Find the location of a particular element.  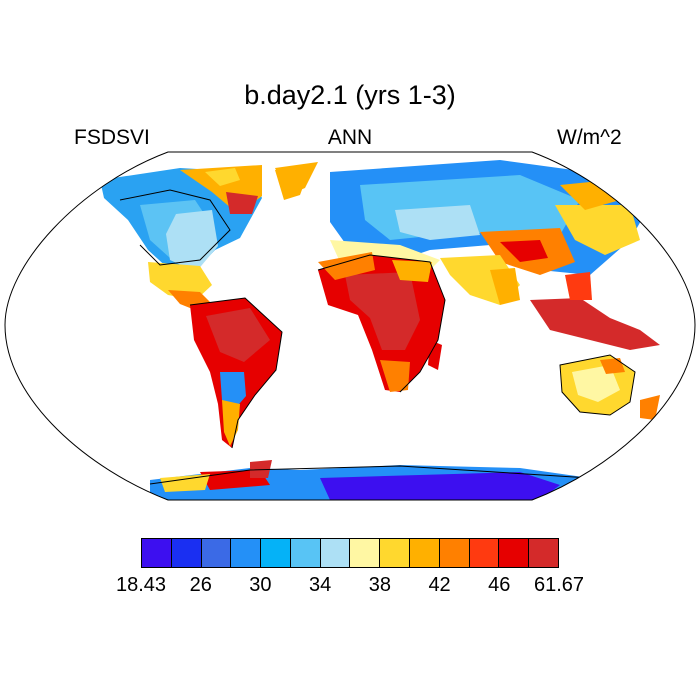

season-label: ANN is located at coordinates (350, 137).